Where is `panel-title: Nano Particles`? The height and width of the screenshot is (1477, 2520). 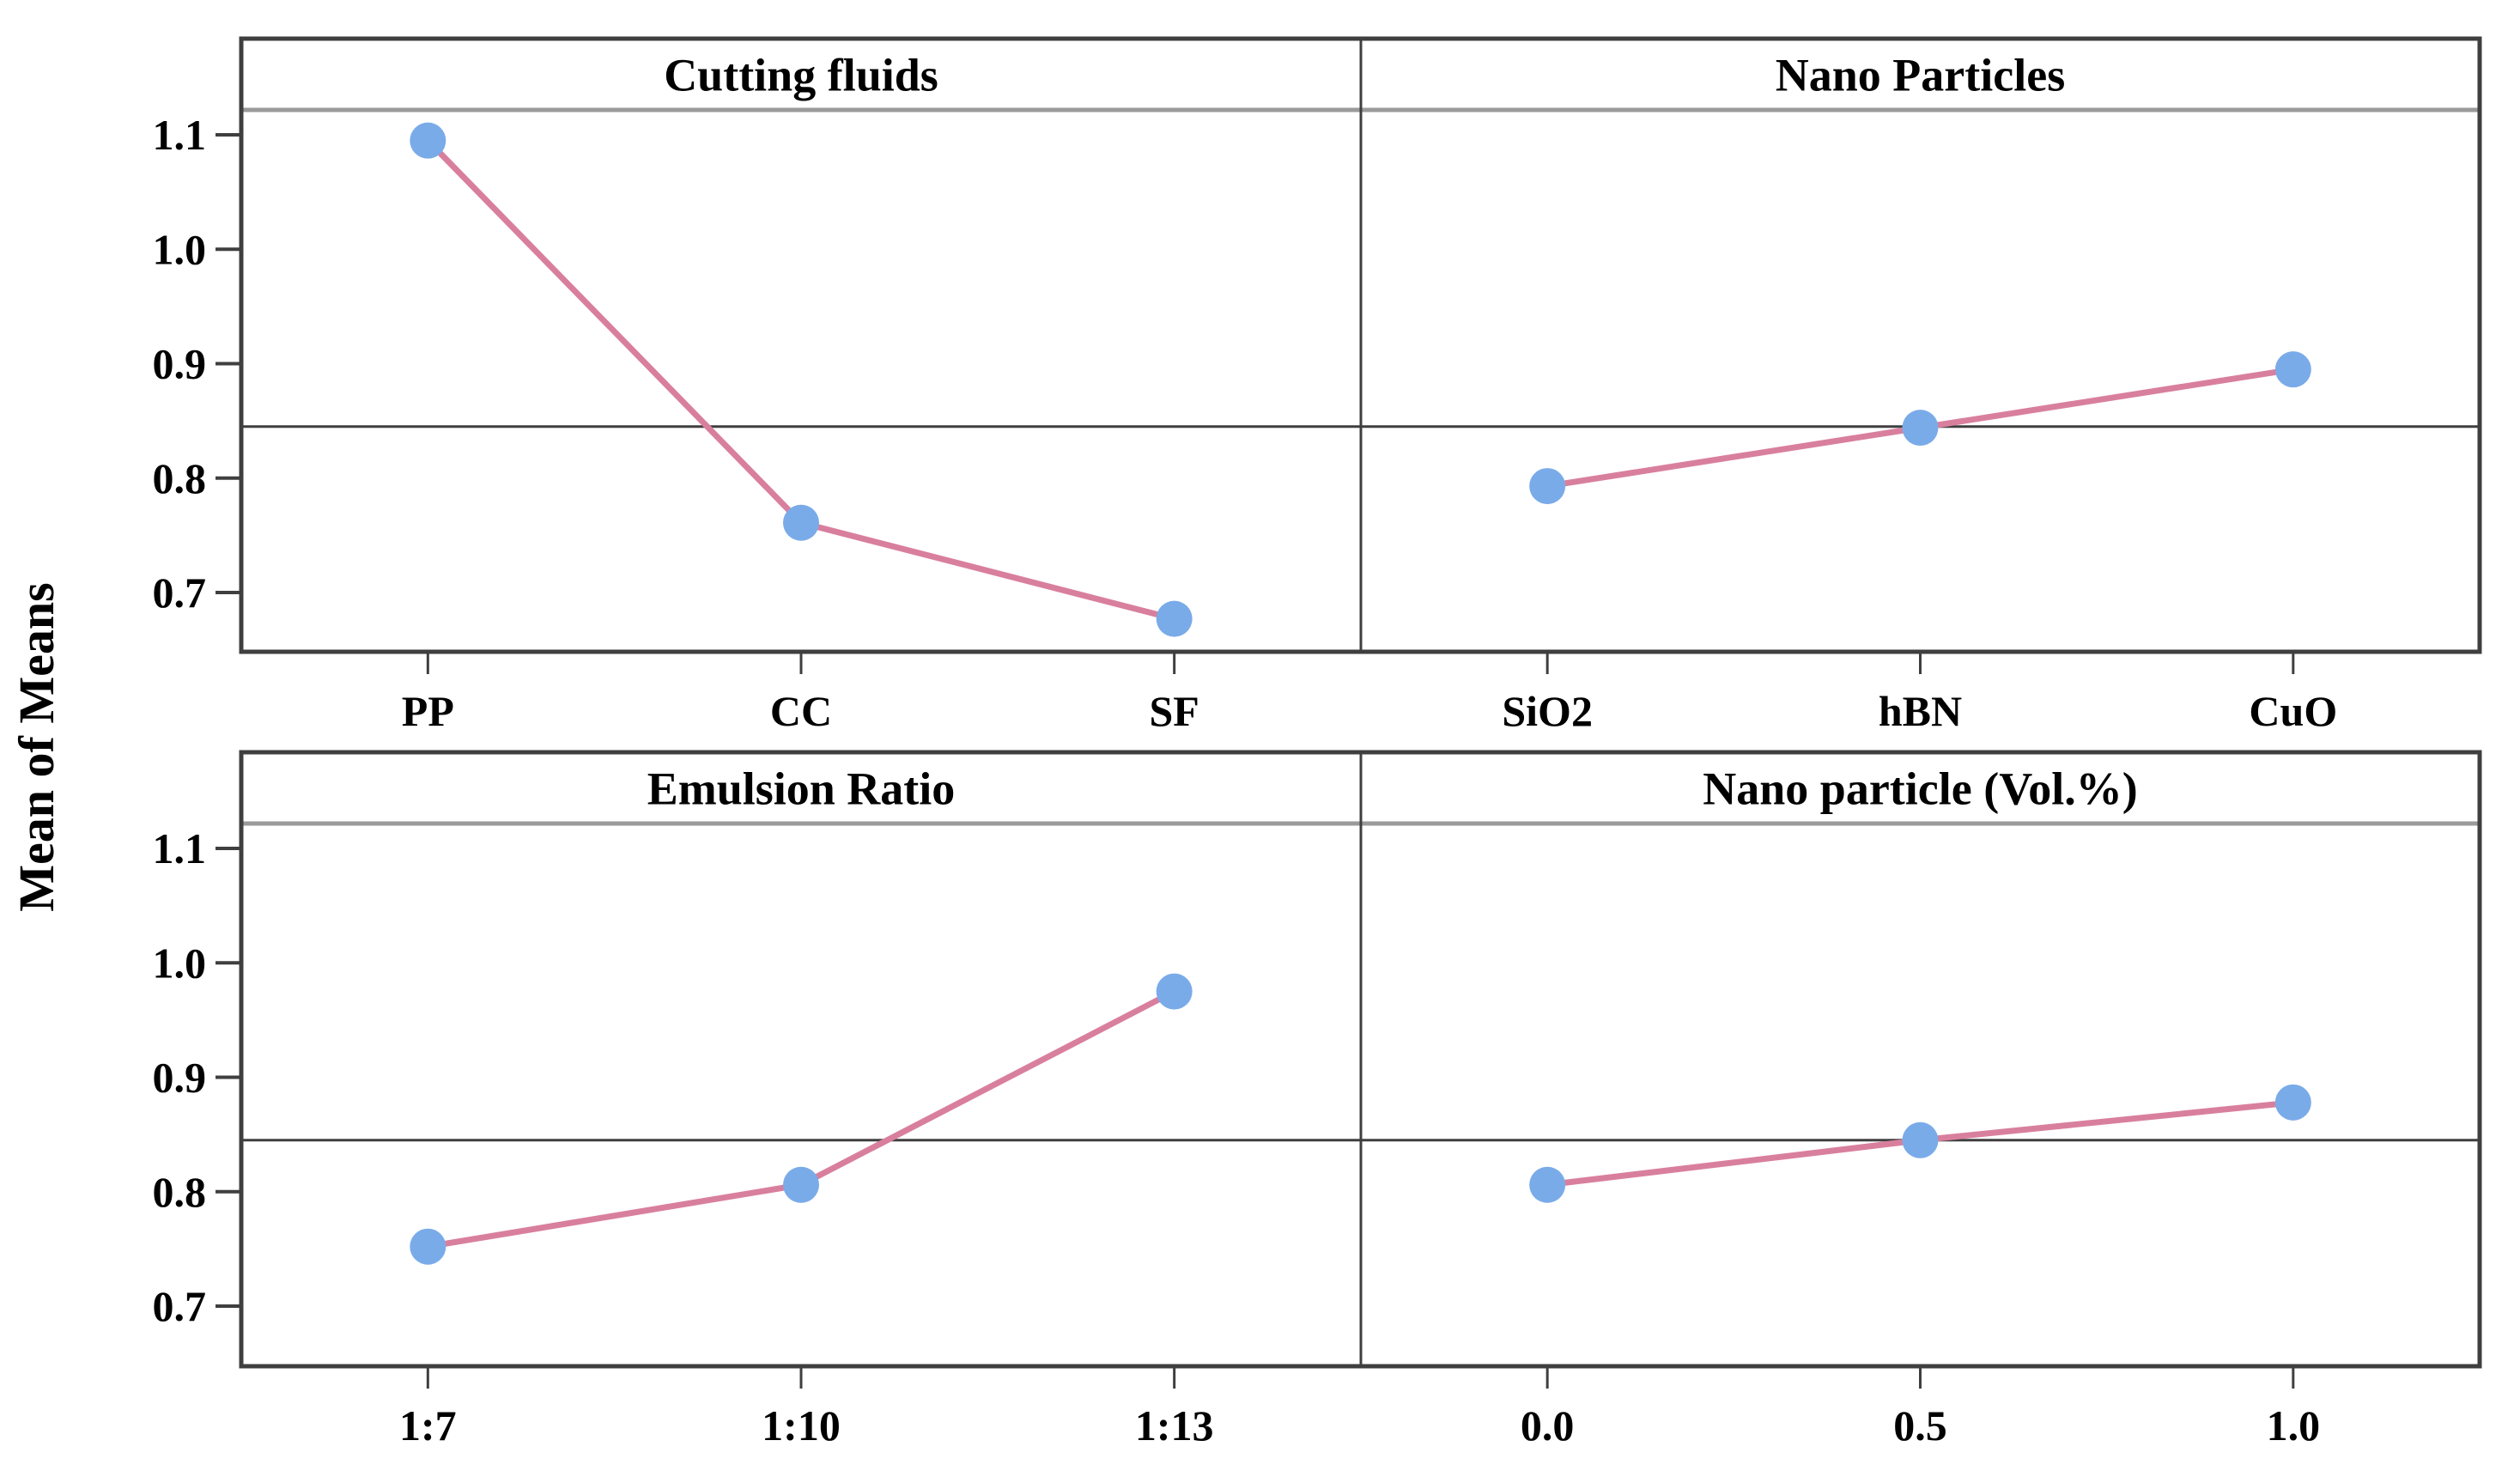
panel-title: Nano Particles is located at coordinates (1920, 75).